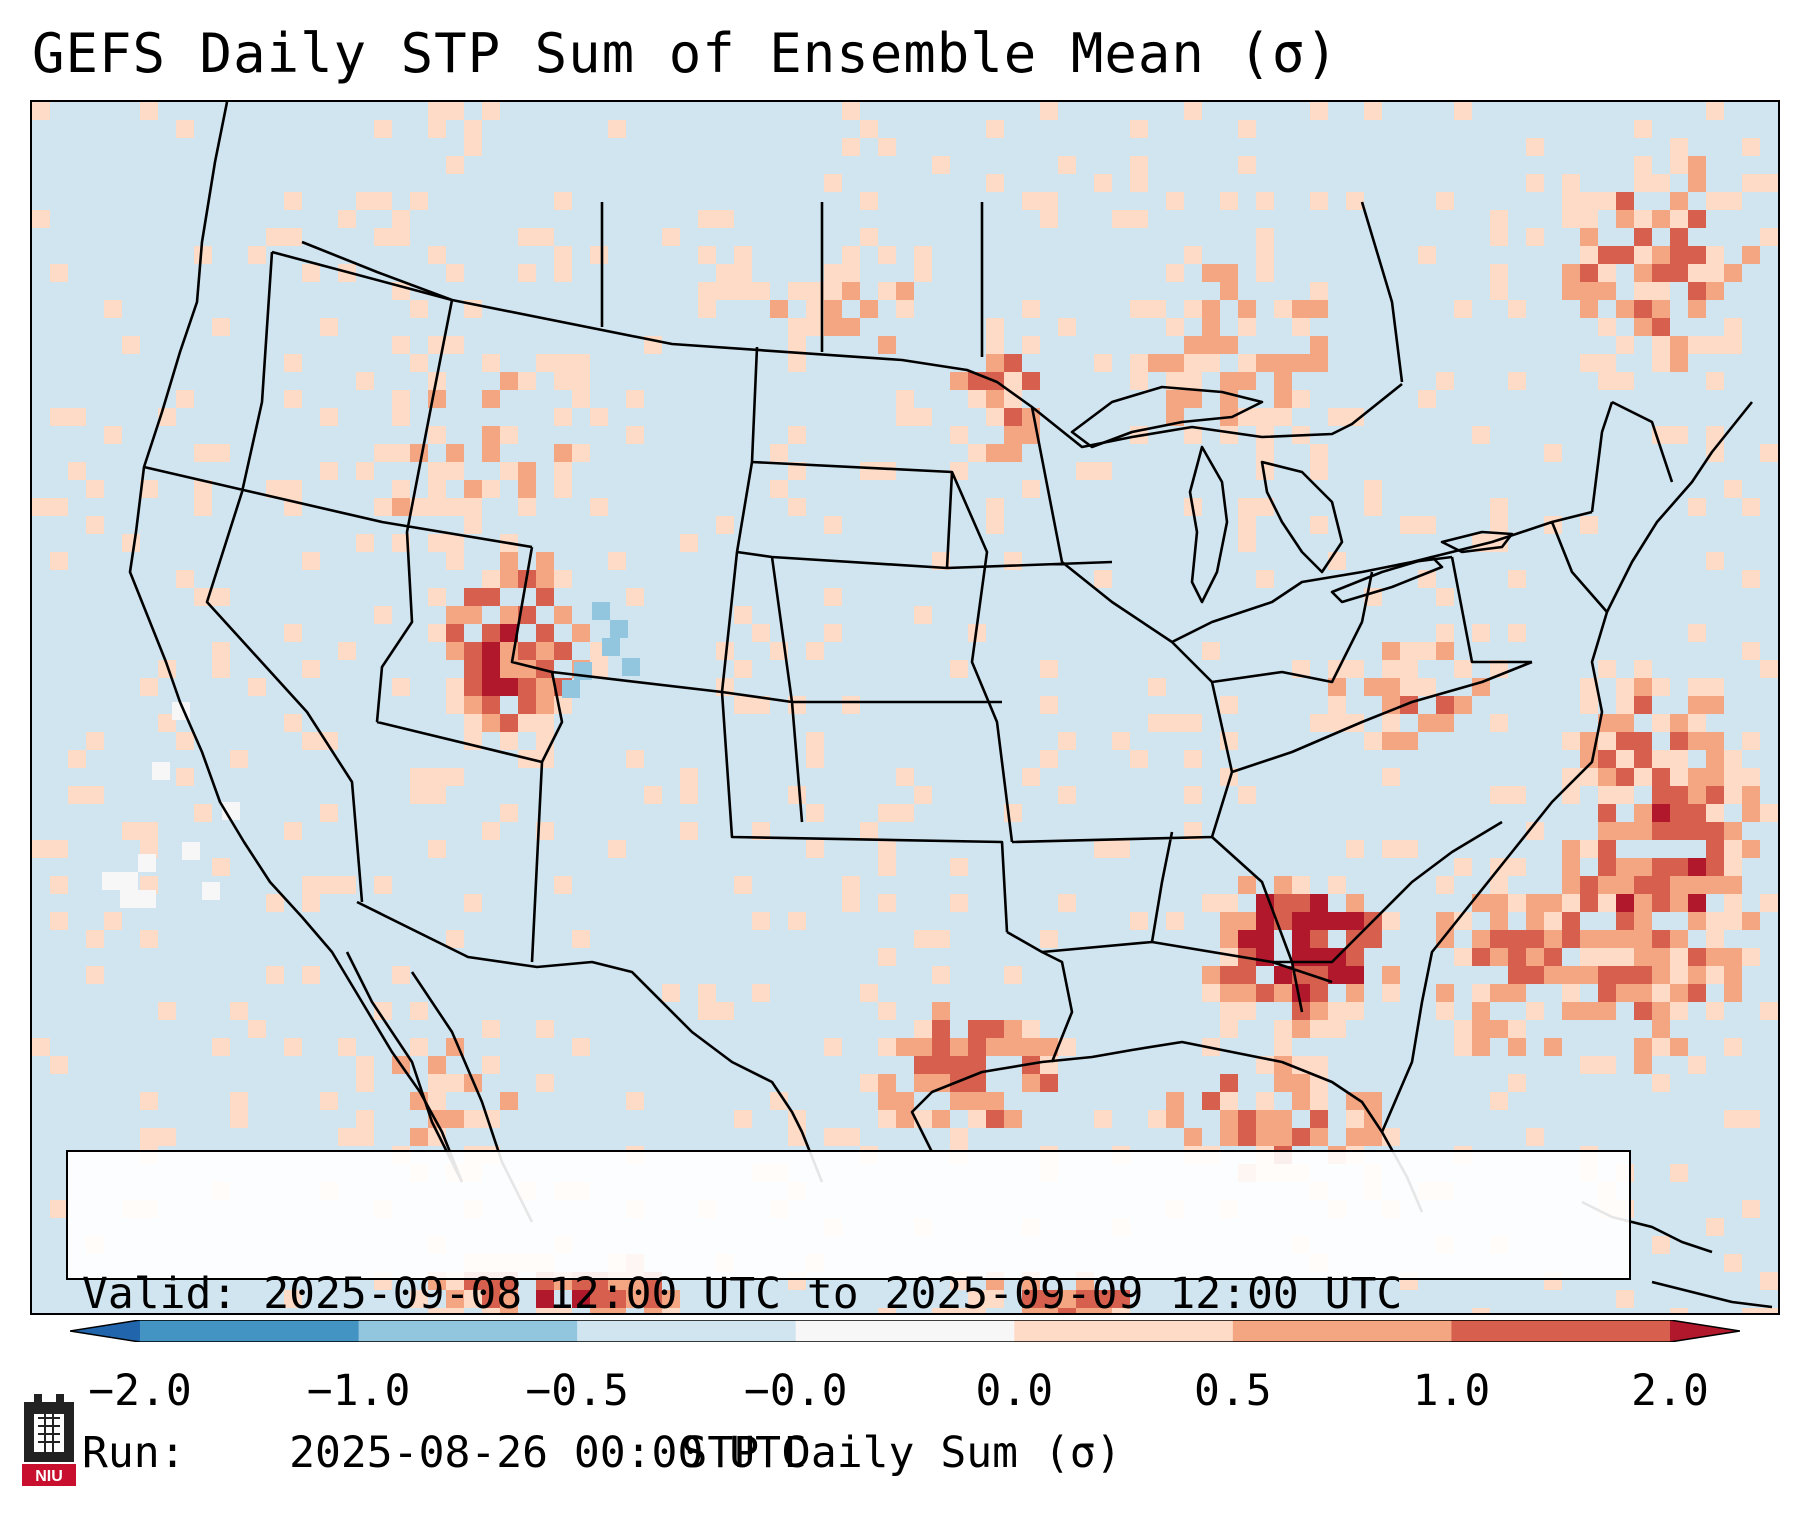 The height and width of the screenshot is (1533, 1803). What do you see at coordinates (1167, 417) in the screenshot?
I see `lake-superior` at bounding box center [1167, 417].